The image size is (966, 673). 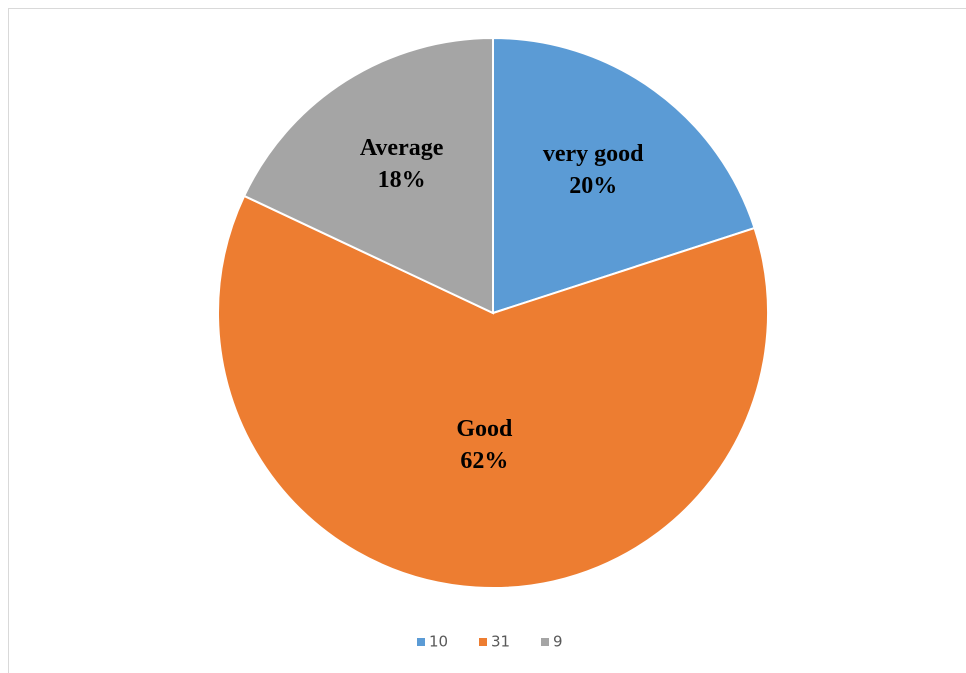 What do you see at coordinates (402, 180) in the screenshot?
I see `label-value: 18%` at bounding box center [402, 180].